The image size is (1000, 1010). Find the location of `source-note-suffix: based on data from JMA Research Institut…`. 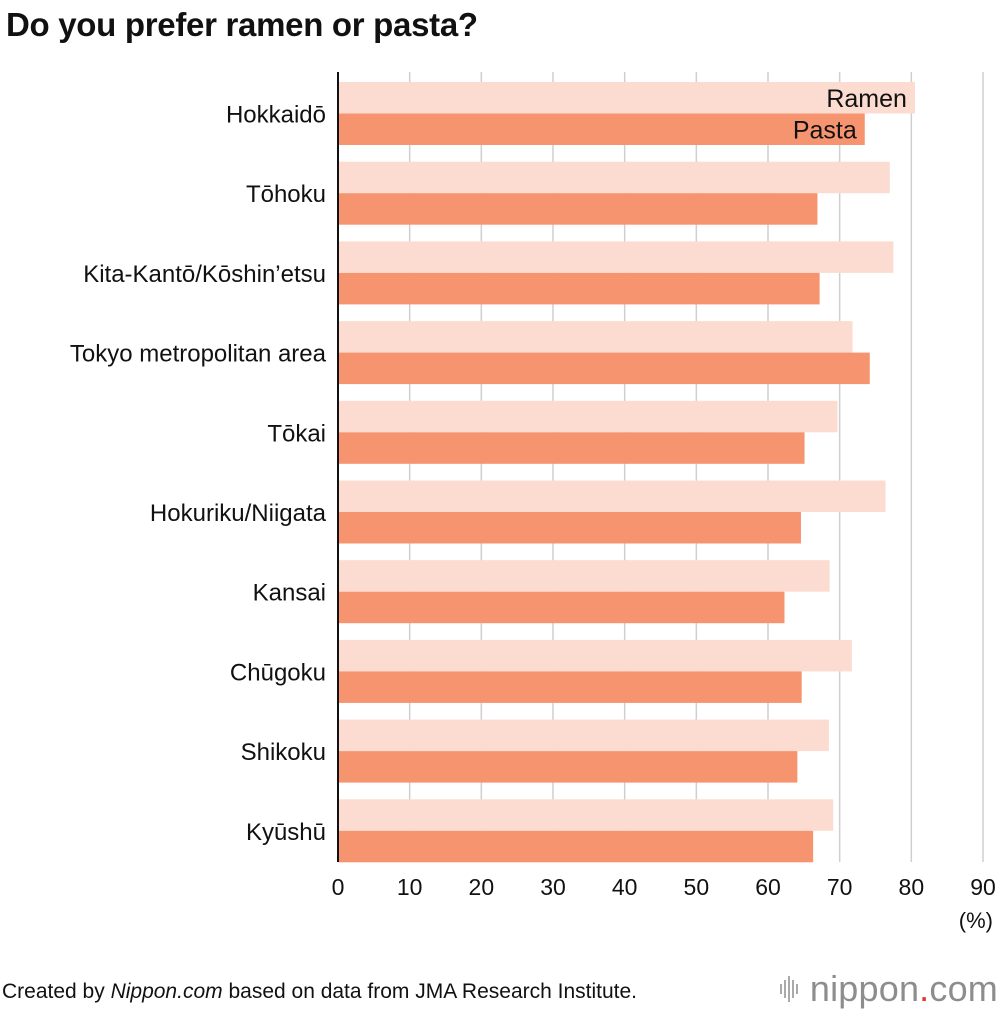

source-note-suffix: based on data from JMA Research Institut… is located at coordinates (430, 991).